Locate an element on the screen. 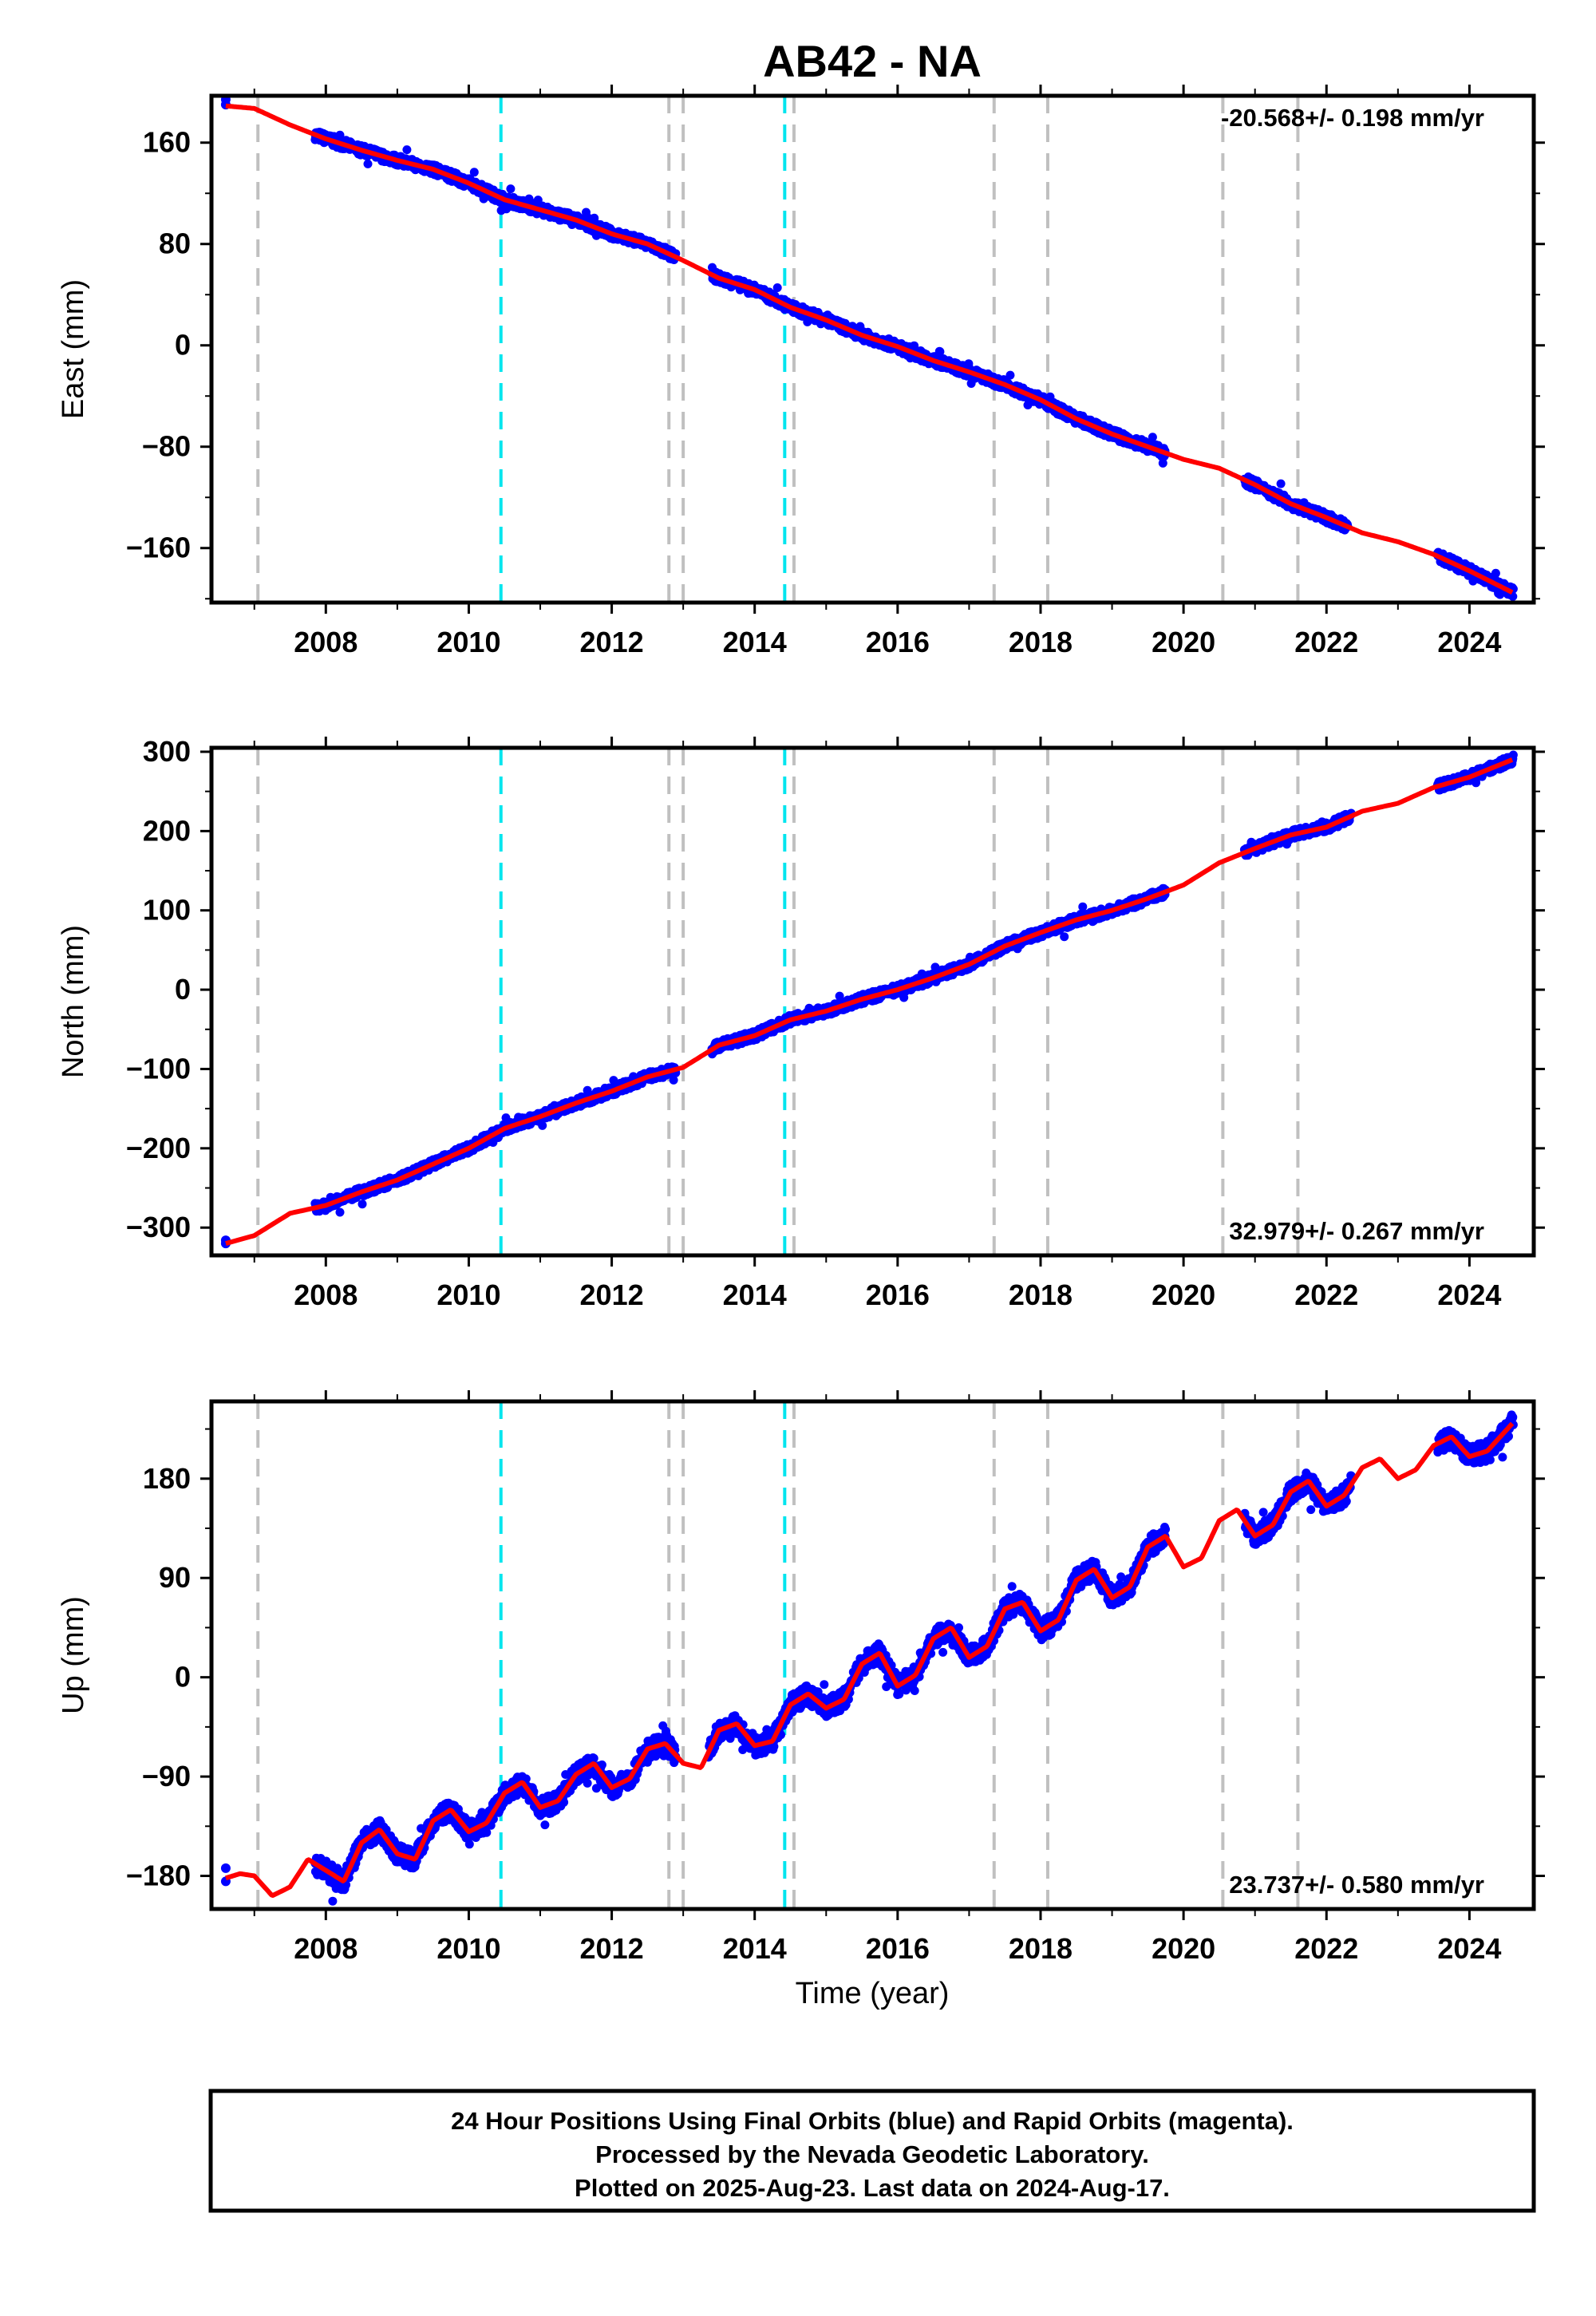  y-tick-label: −160 is located at coordinates (158, 548).